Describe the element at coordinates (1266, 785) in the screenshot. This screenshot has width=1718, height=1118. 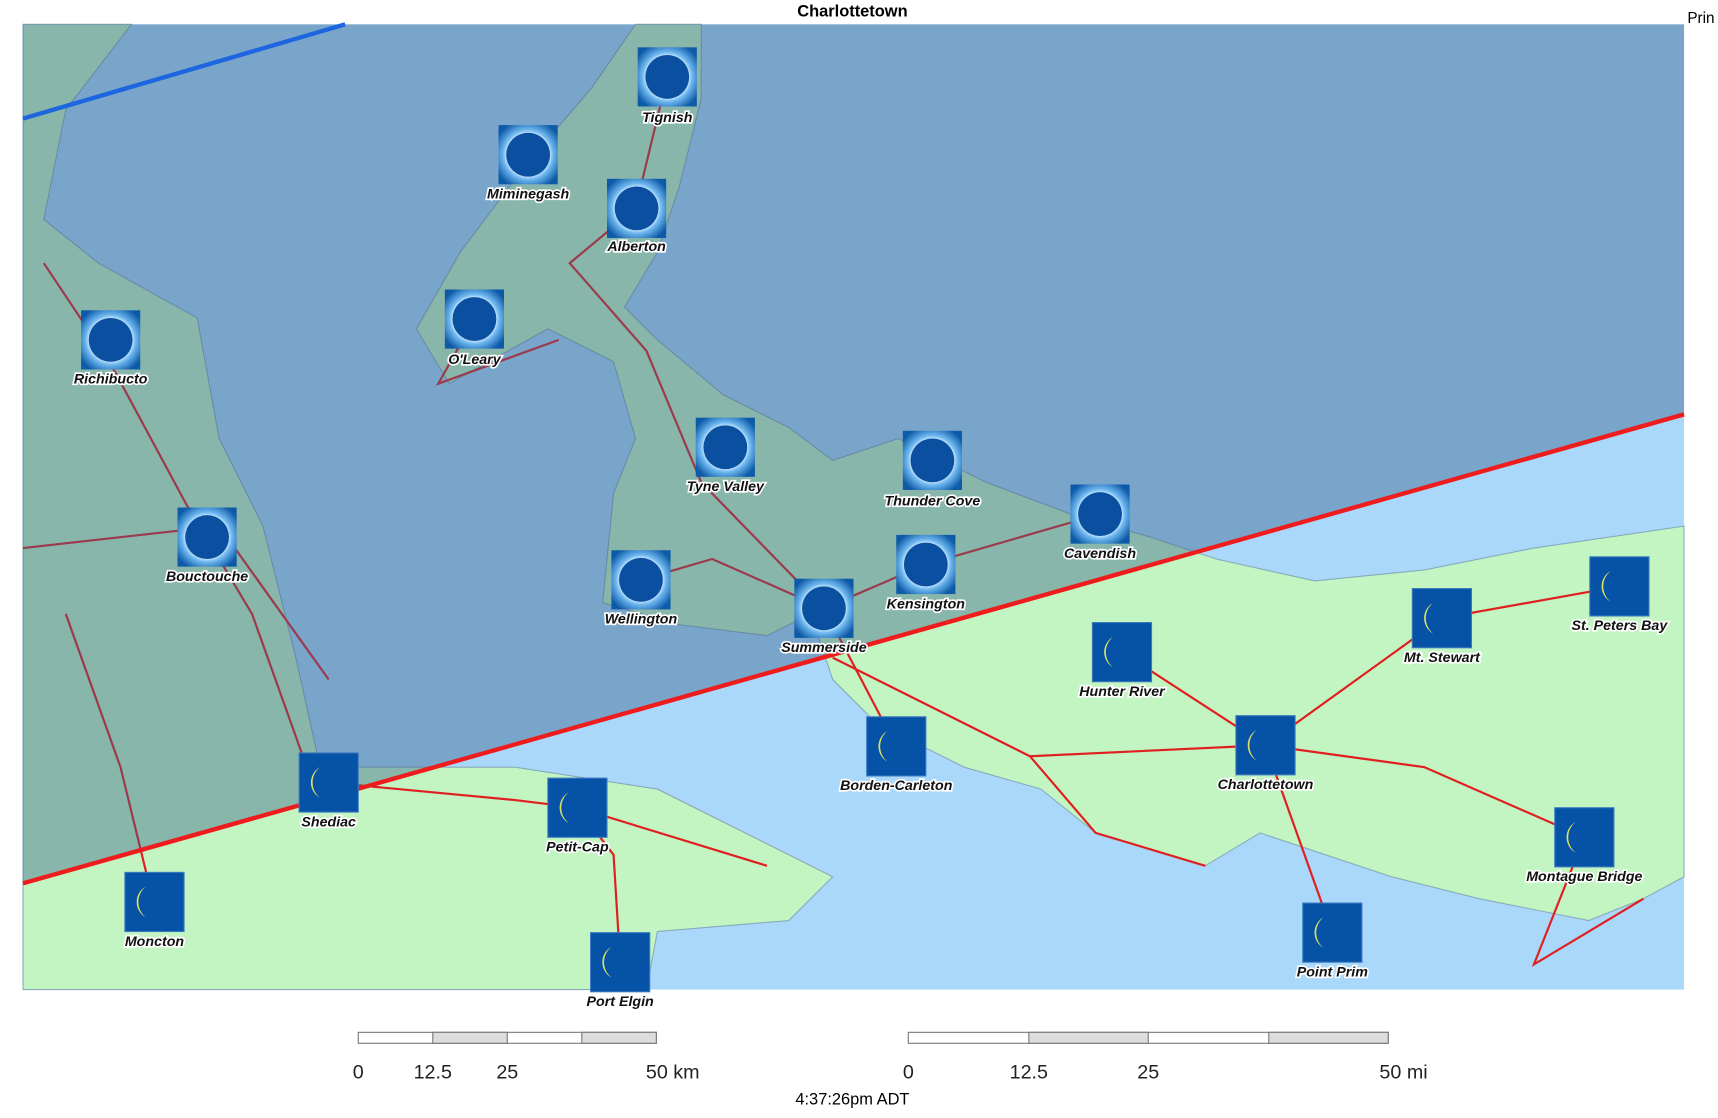
I see `place-label: Charlottetown` at that location.